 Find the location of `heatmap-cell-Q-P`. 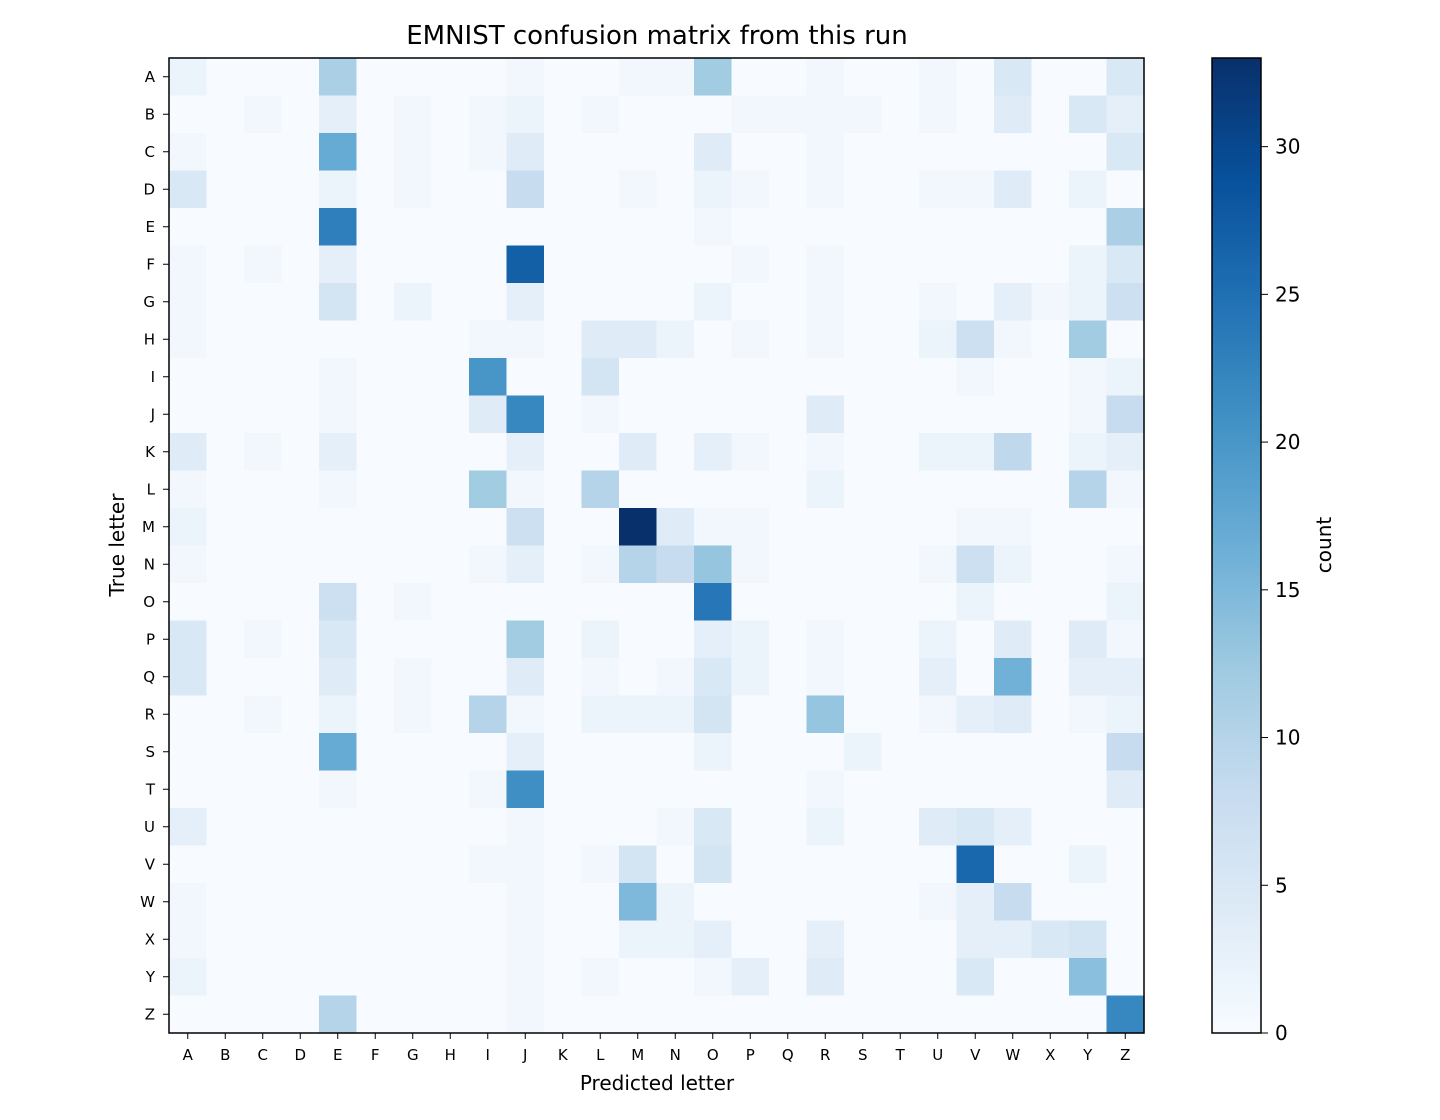

heatmap-cell-Q-P is located at coordinates (750, 677).